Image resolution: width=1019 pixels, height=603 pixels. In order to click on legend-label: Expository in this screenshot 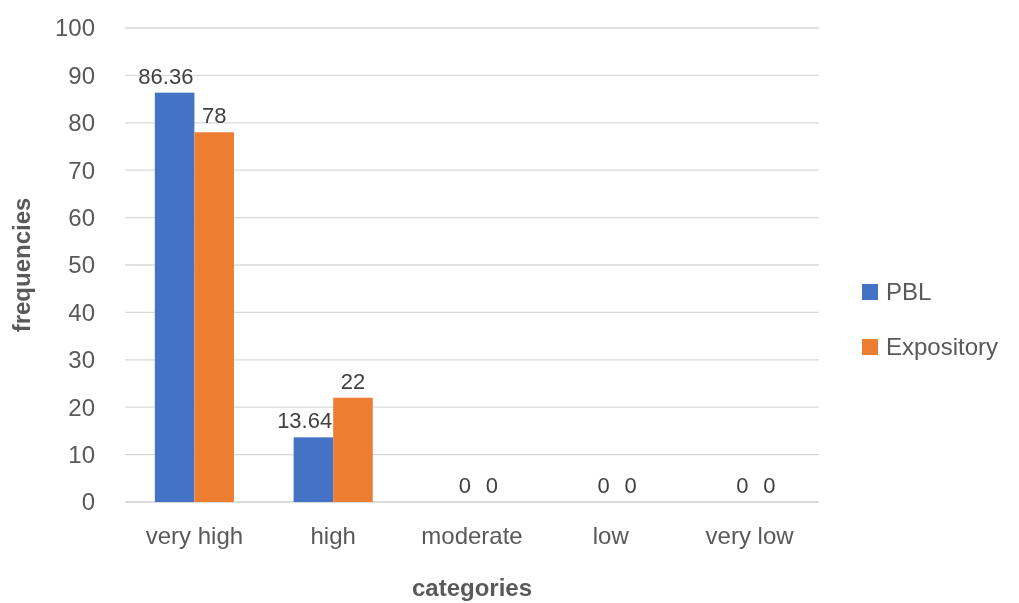, I will do `click(942, 347)`.